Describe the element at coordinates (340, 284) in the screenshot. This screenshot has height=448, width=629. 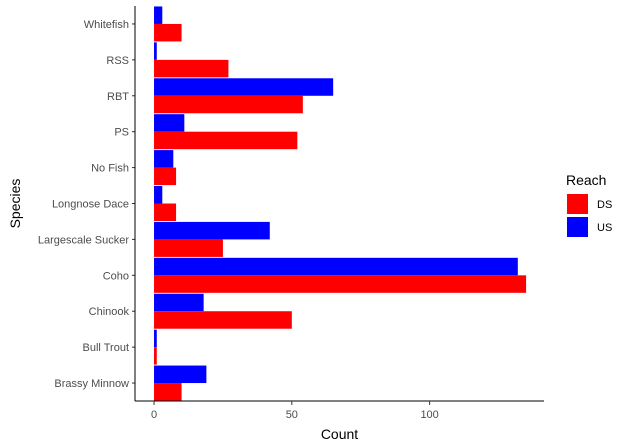
I see `bar-ds-coho` at that location.